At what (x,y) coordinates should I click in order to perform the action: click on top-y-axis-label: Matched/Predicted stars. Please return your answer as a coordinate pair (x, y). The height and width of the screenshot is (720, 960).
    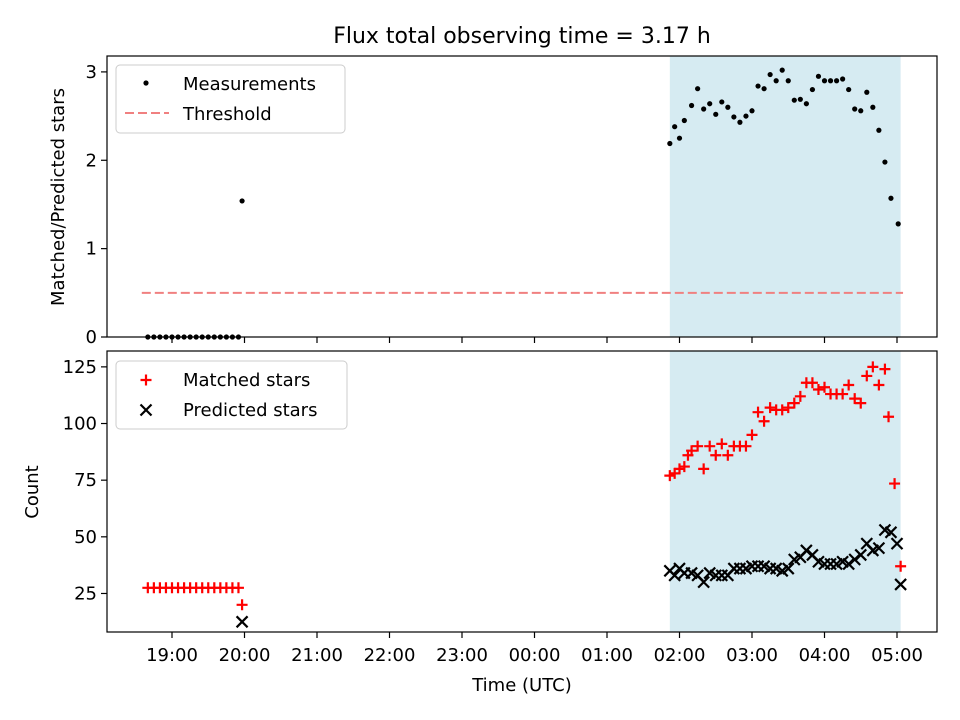
    Looking at the image, I should click on (58, 197).